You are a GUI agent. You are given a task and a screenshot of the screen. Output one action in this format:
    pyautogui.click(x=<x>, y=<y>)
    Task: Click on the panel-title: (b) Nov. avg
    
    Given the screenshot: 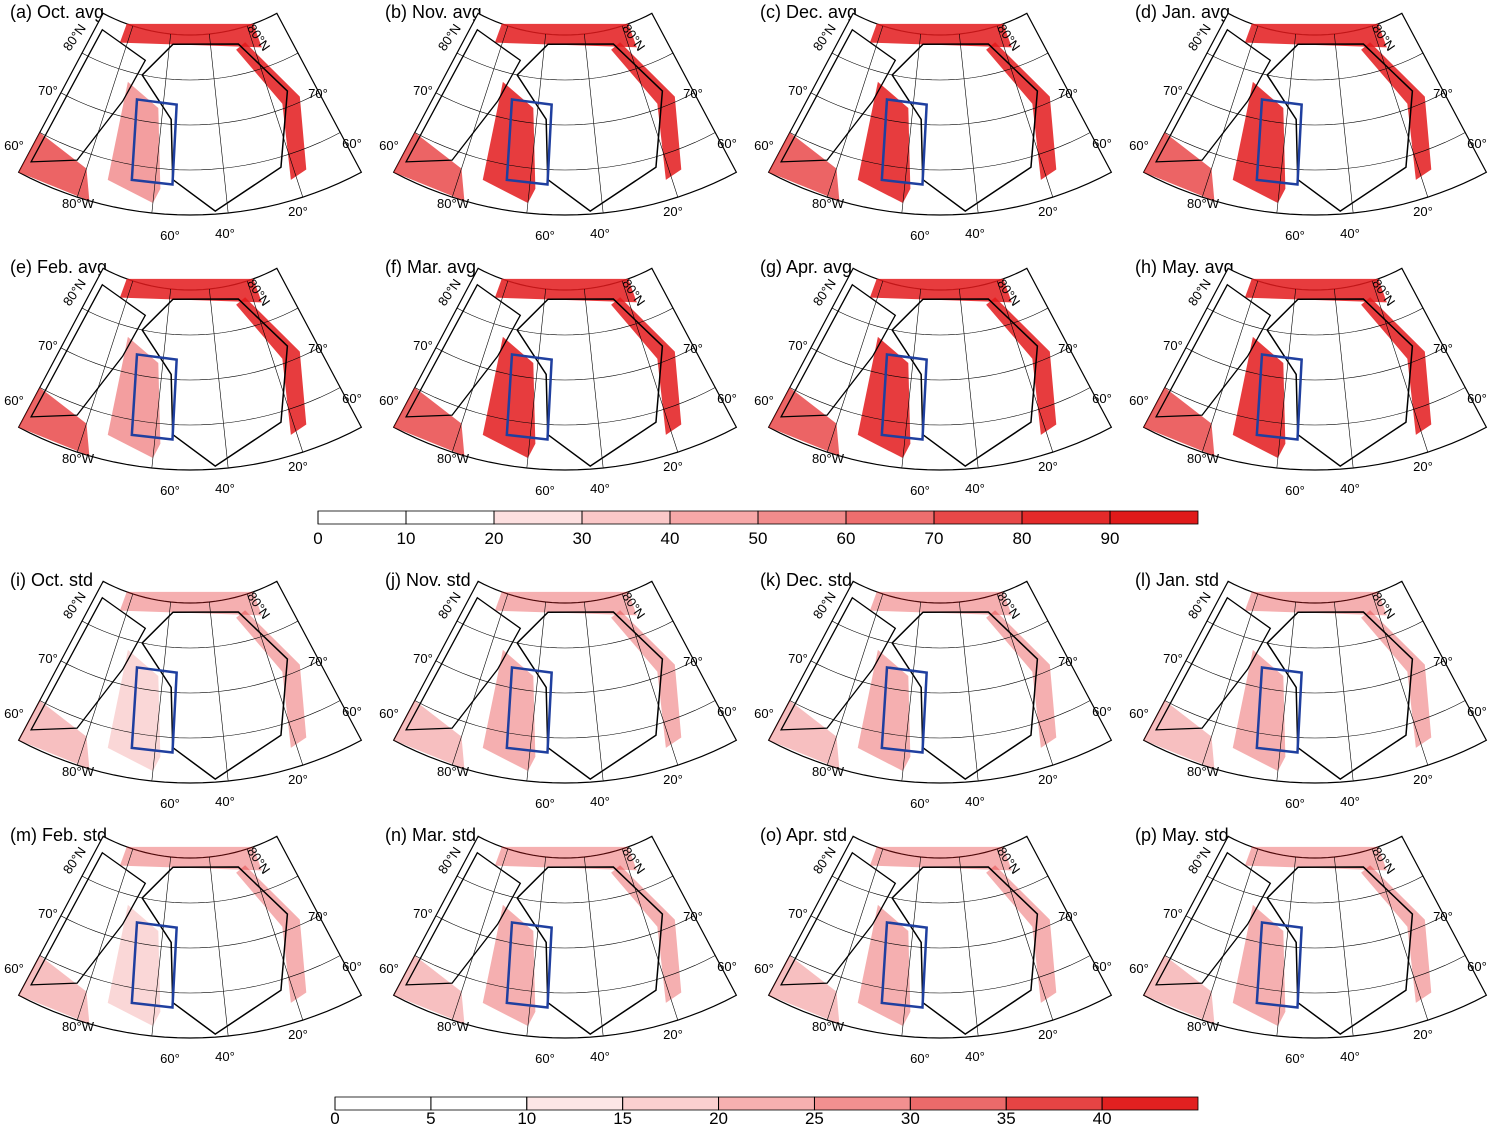 What is the action you would take?
    pyautogui.click(x=433, y=12)
    